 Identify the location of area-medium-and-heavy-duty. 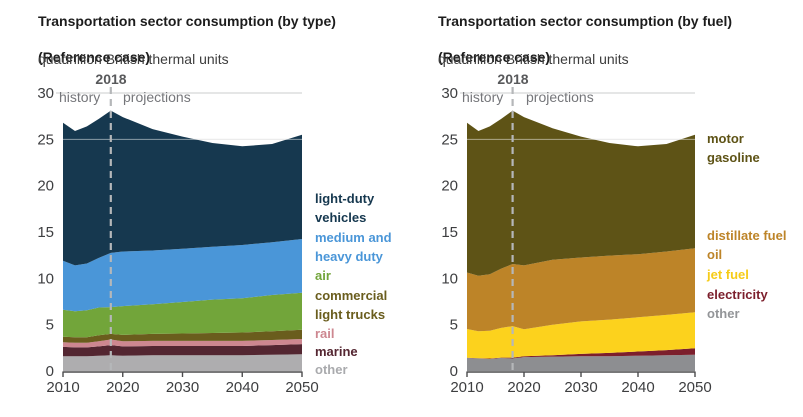
(182, 275).